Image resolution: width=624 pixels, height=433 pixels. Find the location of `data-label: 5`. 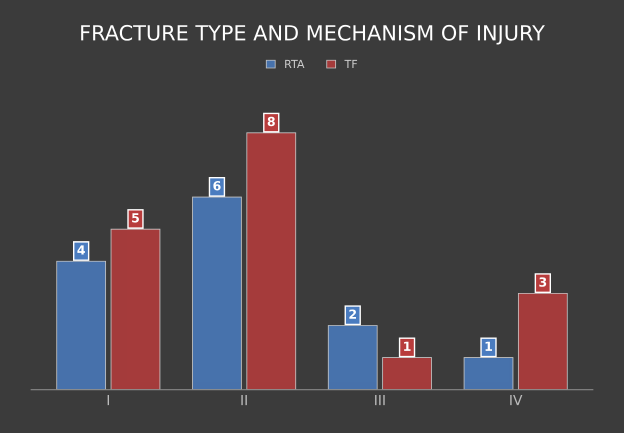

data-label: 5 is located at coordinates (135, 218).